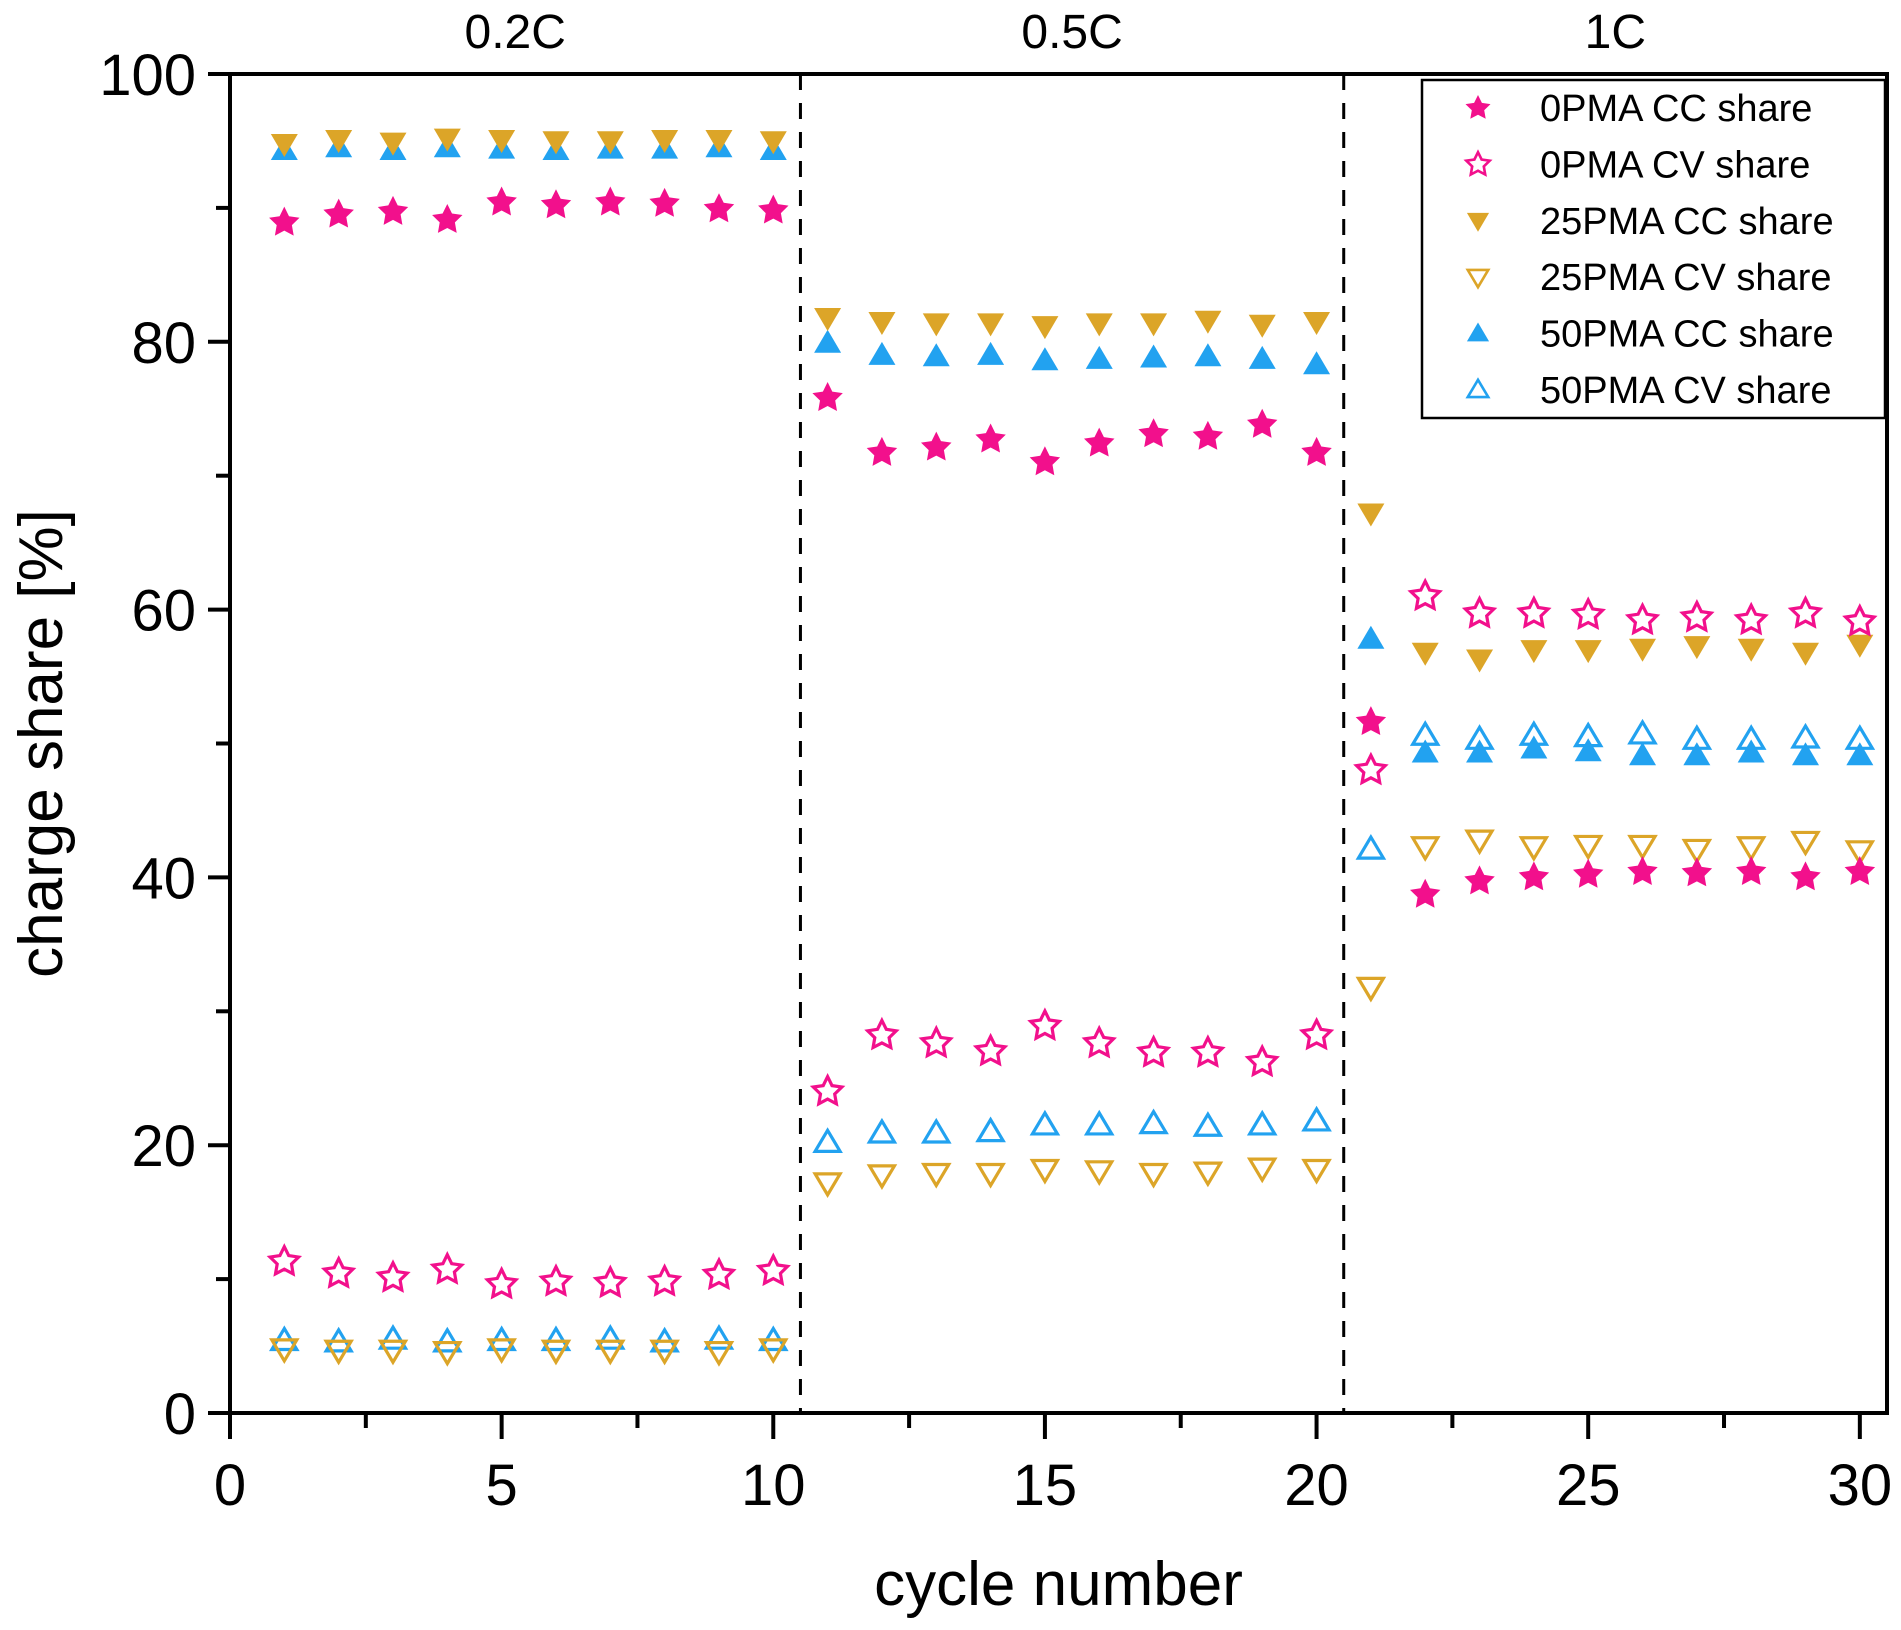 The height and width of the screenshot is (1630, 1901). Describe the element at coordinates (393, 1276) in the screenshot. I see `point-0PMA-CV-share-x3` at that location.